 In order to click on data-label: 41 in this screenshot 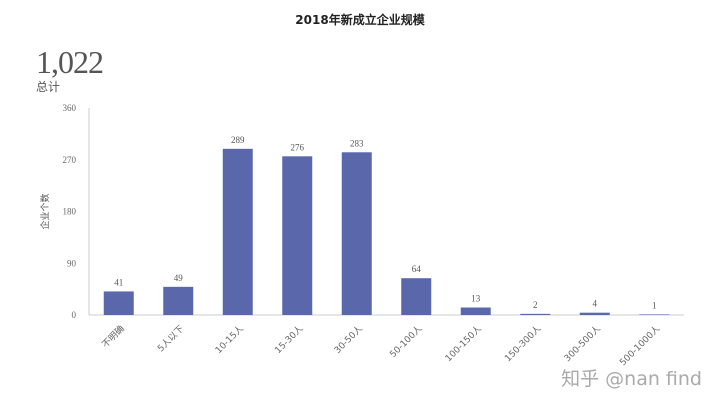, I will do `click(118, 282)`.